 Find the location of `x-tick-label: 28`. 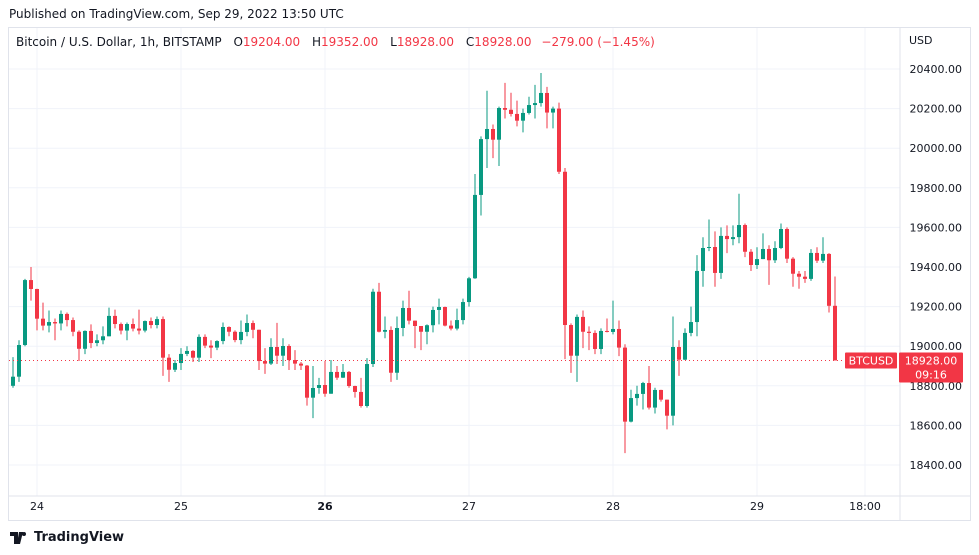

x-tick-label: 28 is located at coordinates (613, 506).